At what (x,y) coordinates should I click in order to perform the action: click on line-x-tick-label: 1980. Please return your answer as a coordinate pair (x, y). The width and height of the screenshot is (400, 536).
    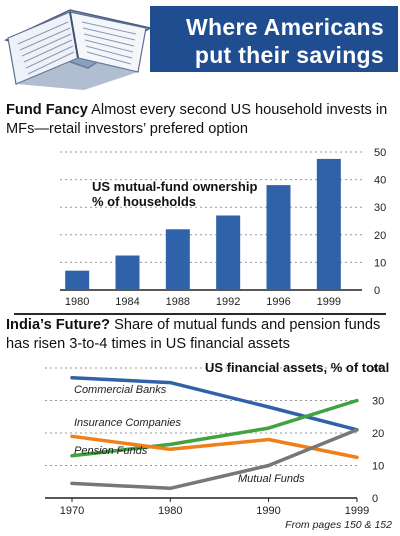
    Looking at the image, I should click on (170, 511).